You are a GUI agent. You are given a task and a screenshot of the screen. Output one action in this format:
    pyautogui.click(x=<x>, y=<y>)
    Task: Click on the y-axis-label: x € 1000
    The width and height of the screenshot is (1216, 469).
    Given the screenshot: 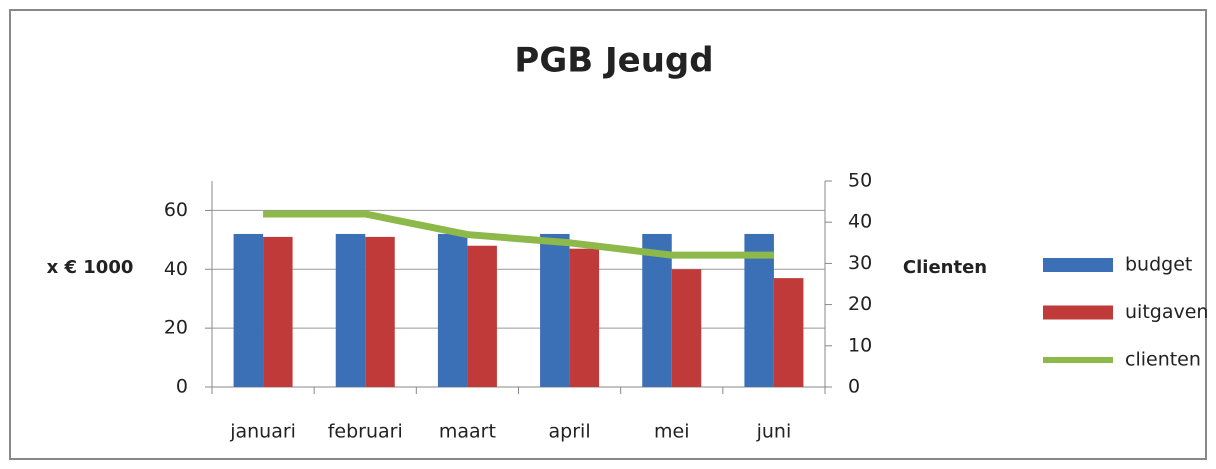 What is the action you would take?
    pyautogui.click(x=90, y=267)
    